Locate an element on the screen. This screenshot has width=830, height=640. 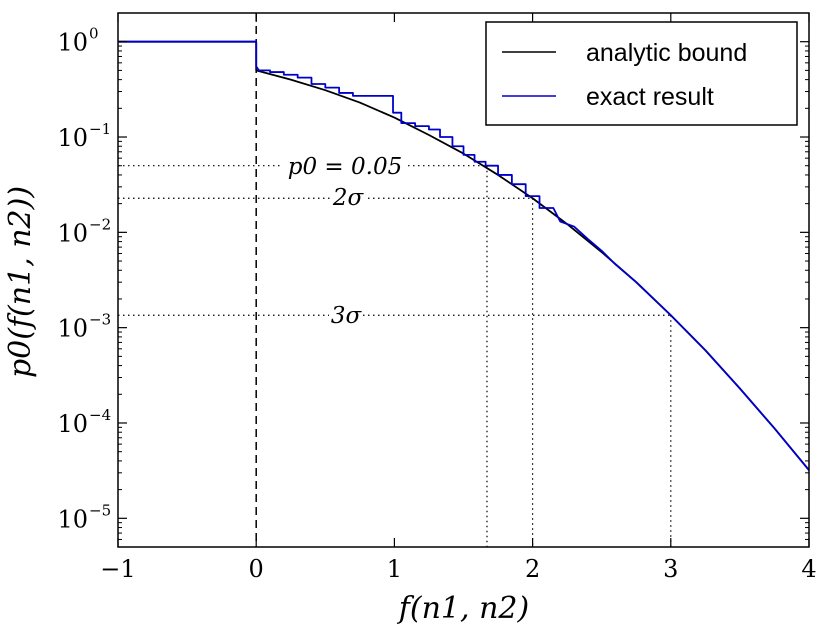
y-tick-exponent-3: −3 is located at coordinates (100, 320).